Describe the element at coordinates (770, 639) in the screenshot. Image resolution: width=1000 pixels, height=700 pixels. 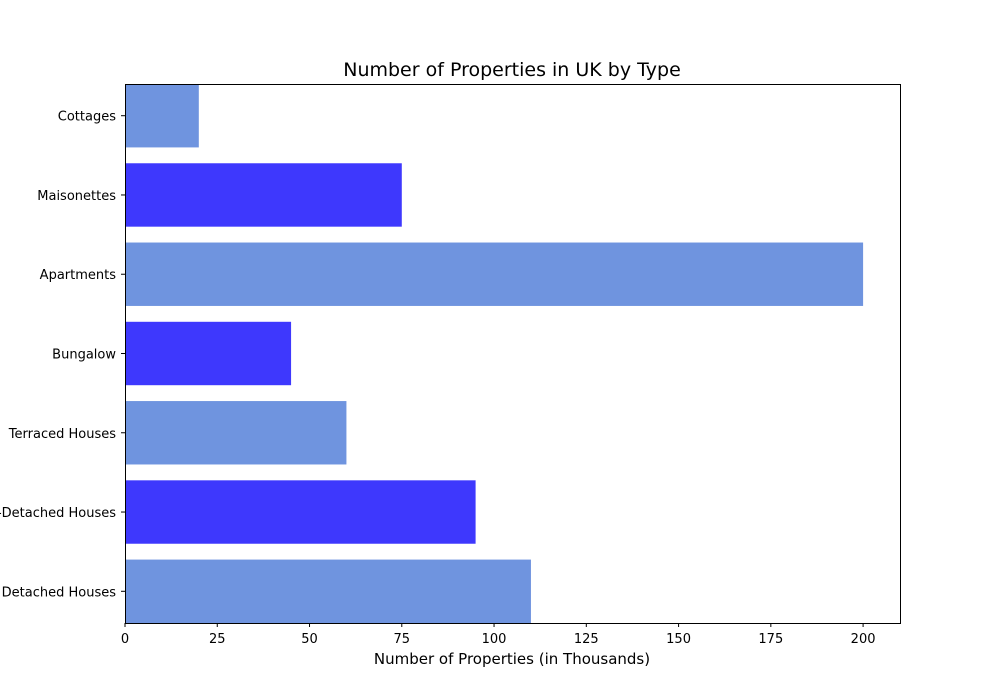
I see `x-tick-label: 175` at that location.